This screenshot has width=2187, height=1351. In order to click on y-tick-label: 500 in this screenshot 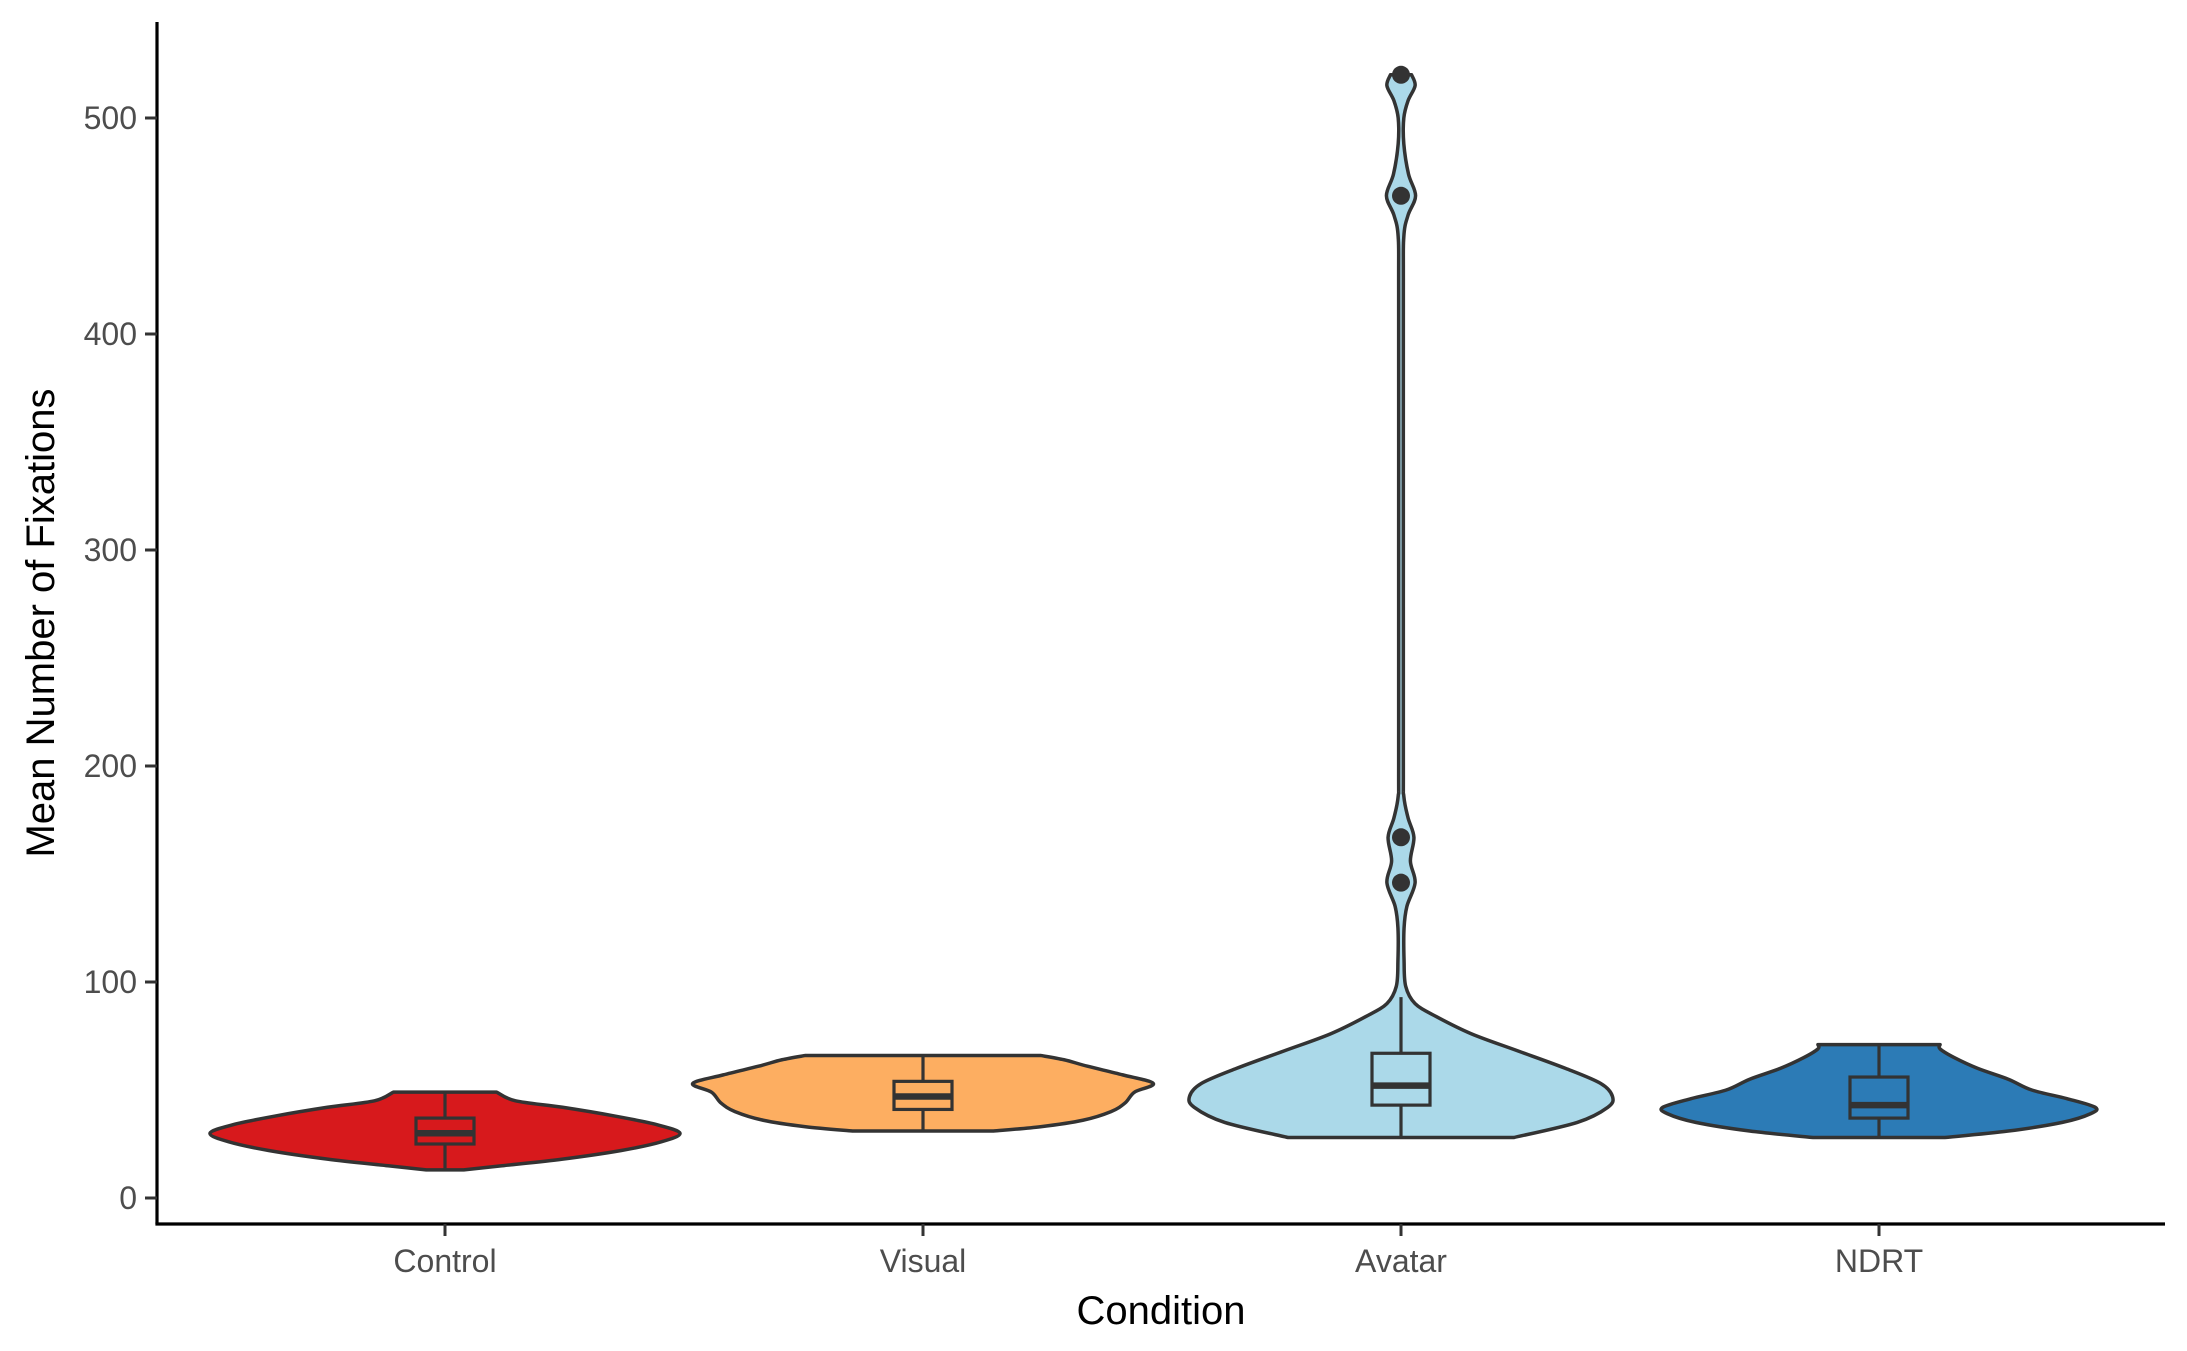, I will do `click(110, 118)`.